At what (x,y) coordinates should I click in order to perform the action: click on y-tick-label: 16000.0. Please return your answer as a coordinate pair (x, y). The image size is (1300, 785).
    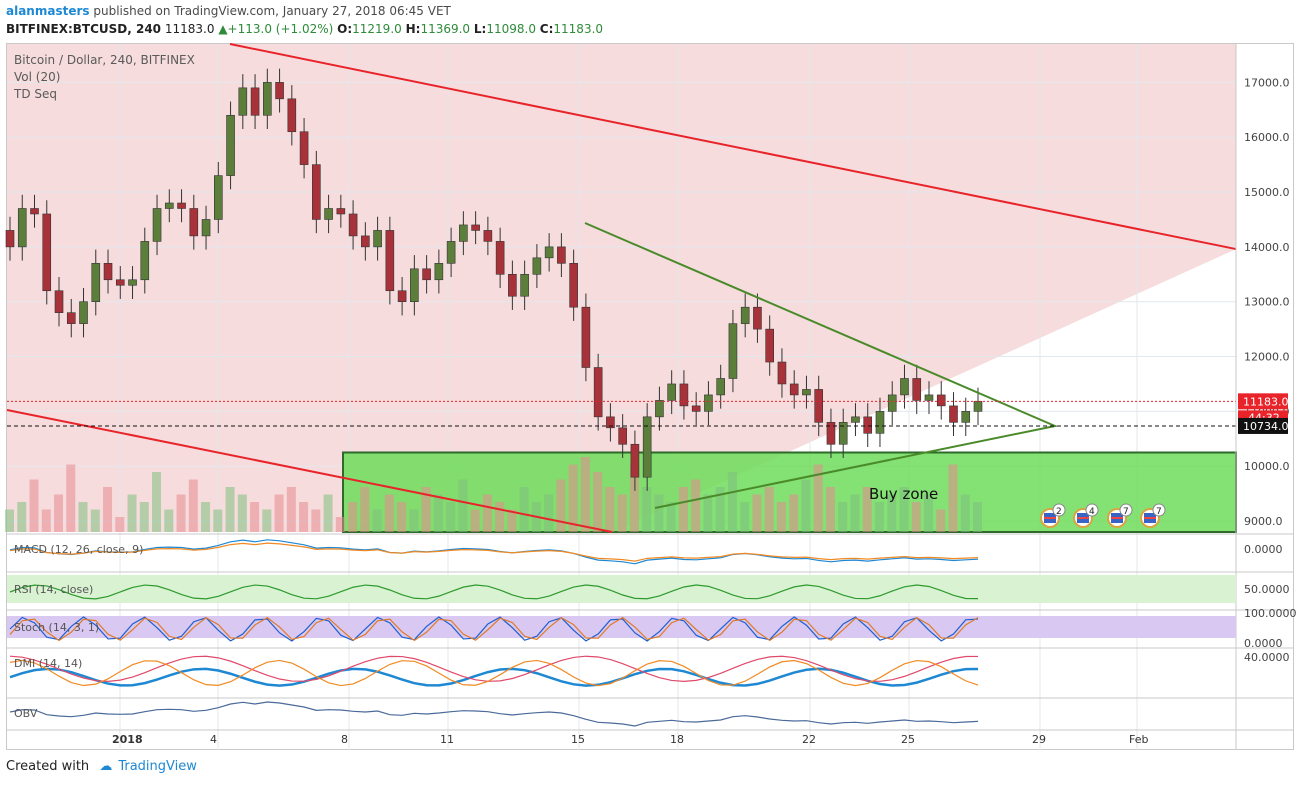
    Looking at the image, I should click on (1267, 137).